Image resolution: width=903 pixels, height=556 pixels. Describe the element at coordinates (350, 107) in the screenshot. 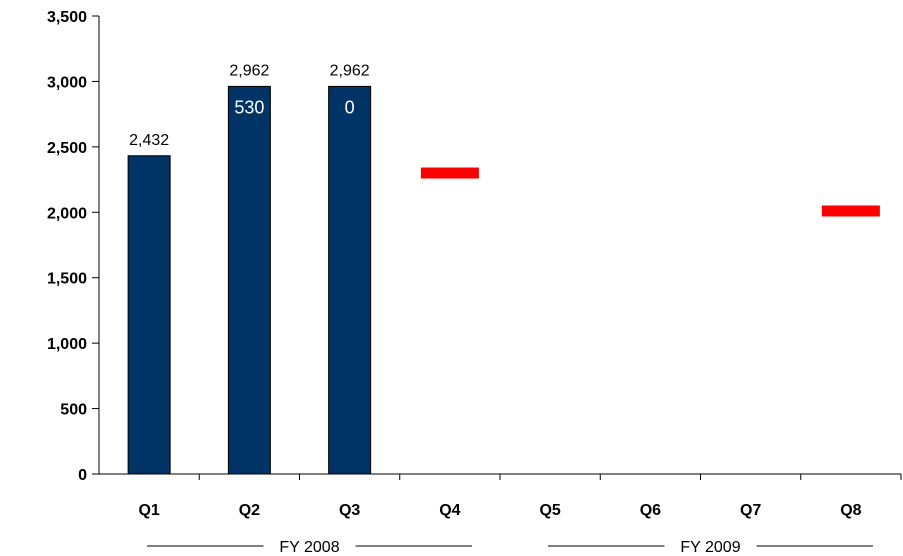

I see `bar-inner-label: 0` at that location.